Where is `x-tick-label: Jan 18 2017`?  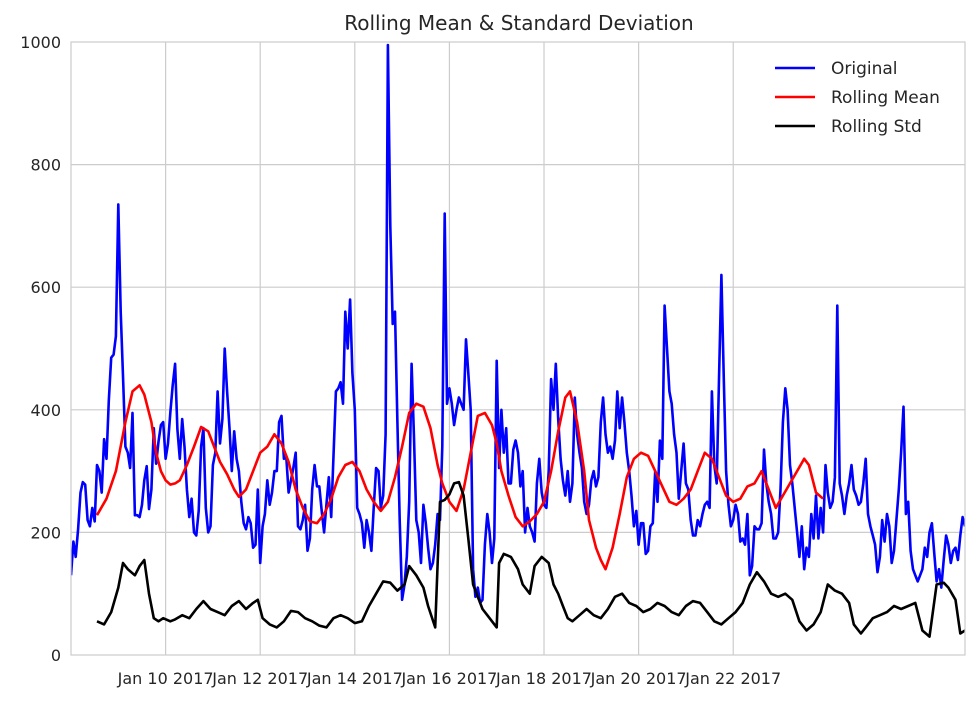 x-tick-label: Jan 18 2017 is located at coordinates (543, 678).